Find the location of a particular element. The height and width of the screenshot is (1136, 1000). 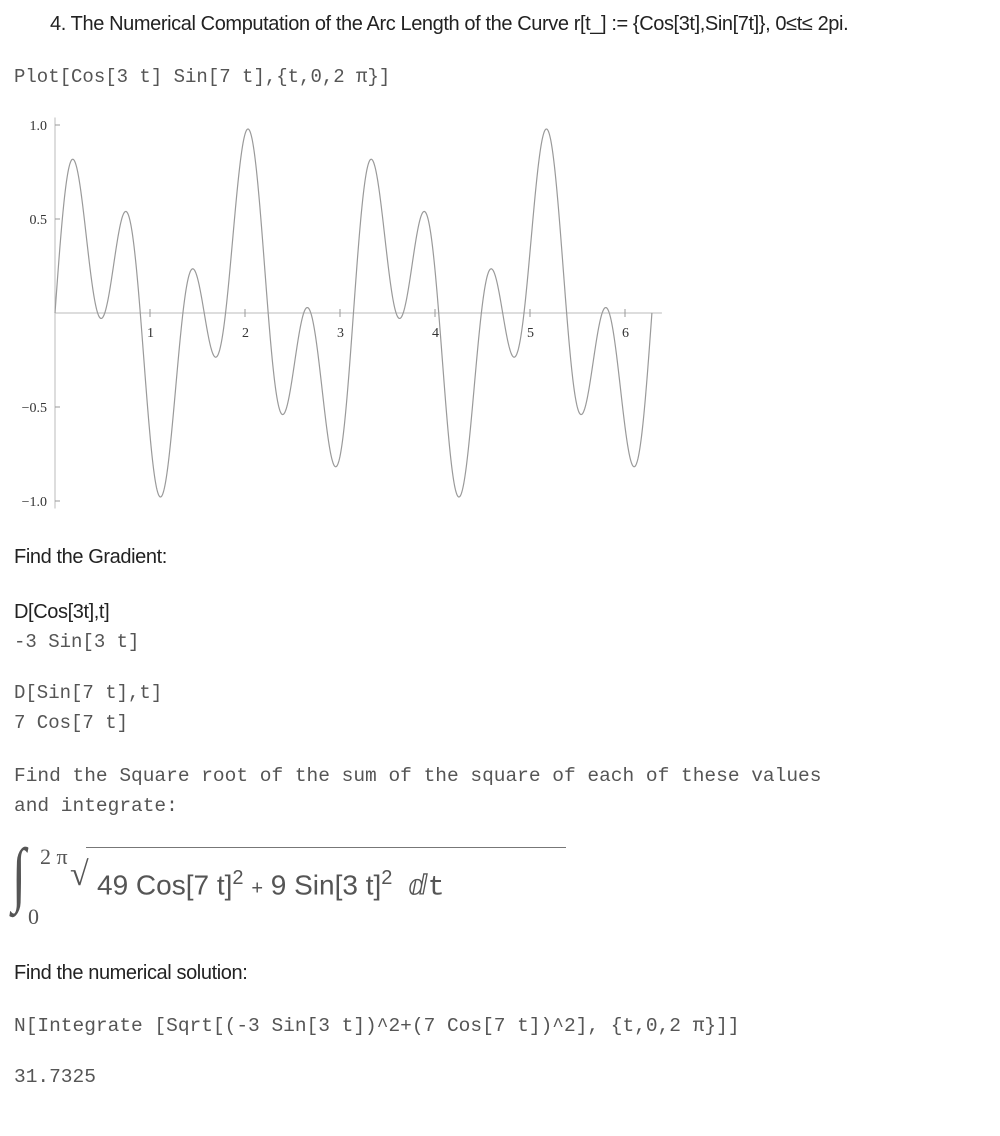

gradient-heading: Find the Gradient: is located at coordinates (90, 557).